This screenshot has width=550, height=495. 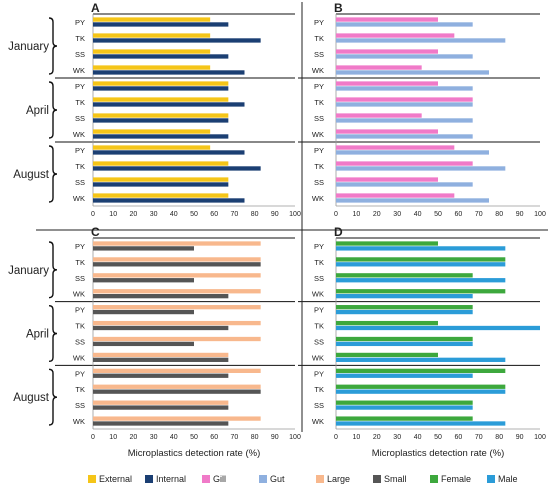 I want to click on x-tick-label: 70, so click(x=235, y=437).